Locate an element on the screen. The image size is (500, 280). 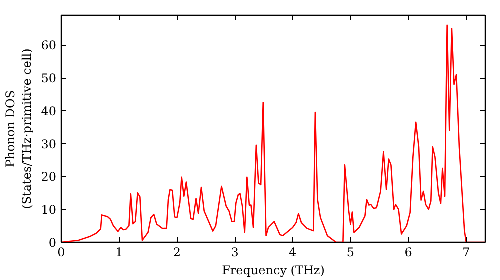
x-tick-label: 5 is located at coordinates (350, 253).